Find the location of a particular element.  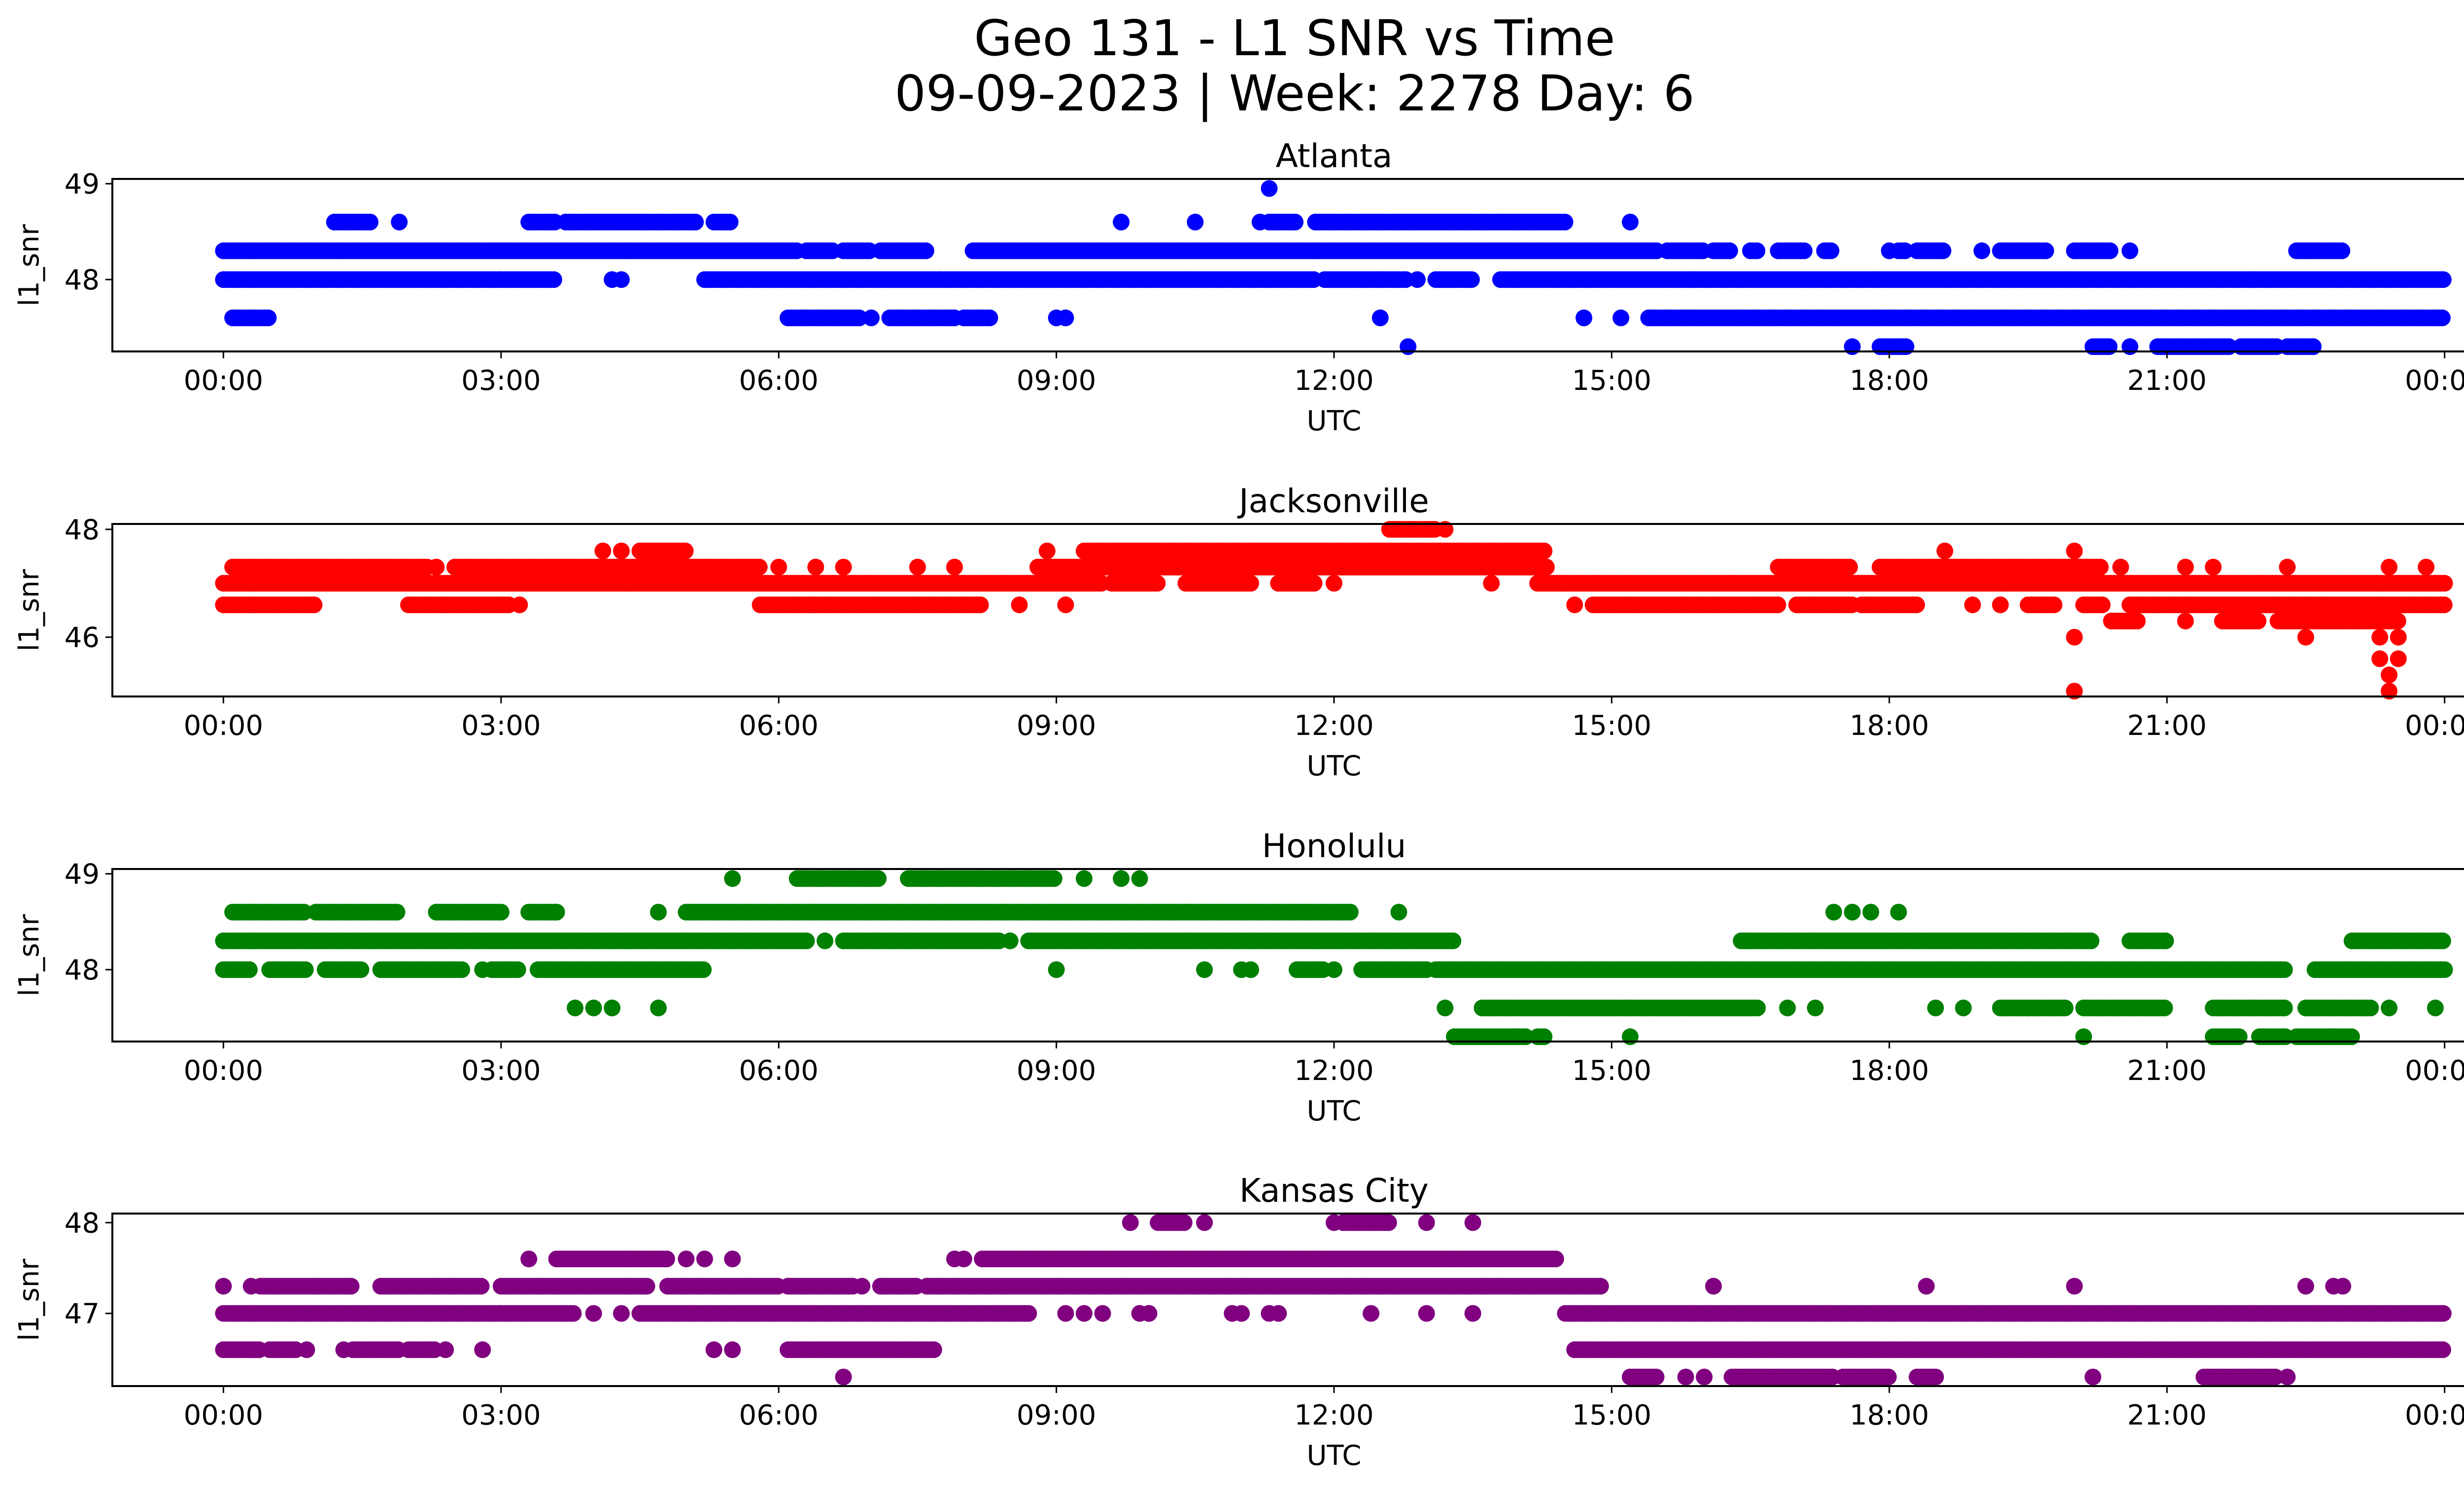

x-axis-label: UTC is located at coordinates (1333, 1111).